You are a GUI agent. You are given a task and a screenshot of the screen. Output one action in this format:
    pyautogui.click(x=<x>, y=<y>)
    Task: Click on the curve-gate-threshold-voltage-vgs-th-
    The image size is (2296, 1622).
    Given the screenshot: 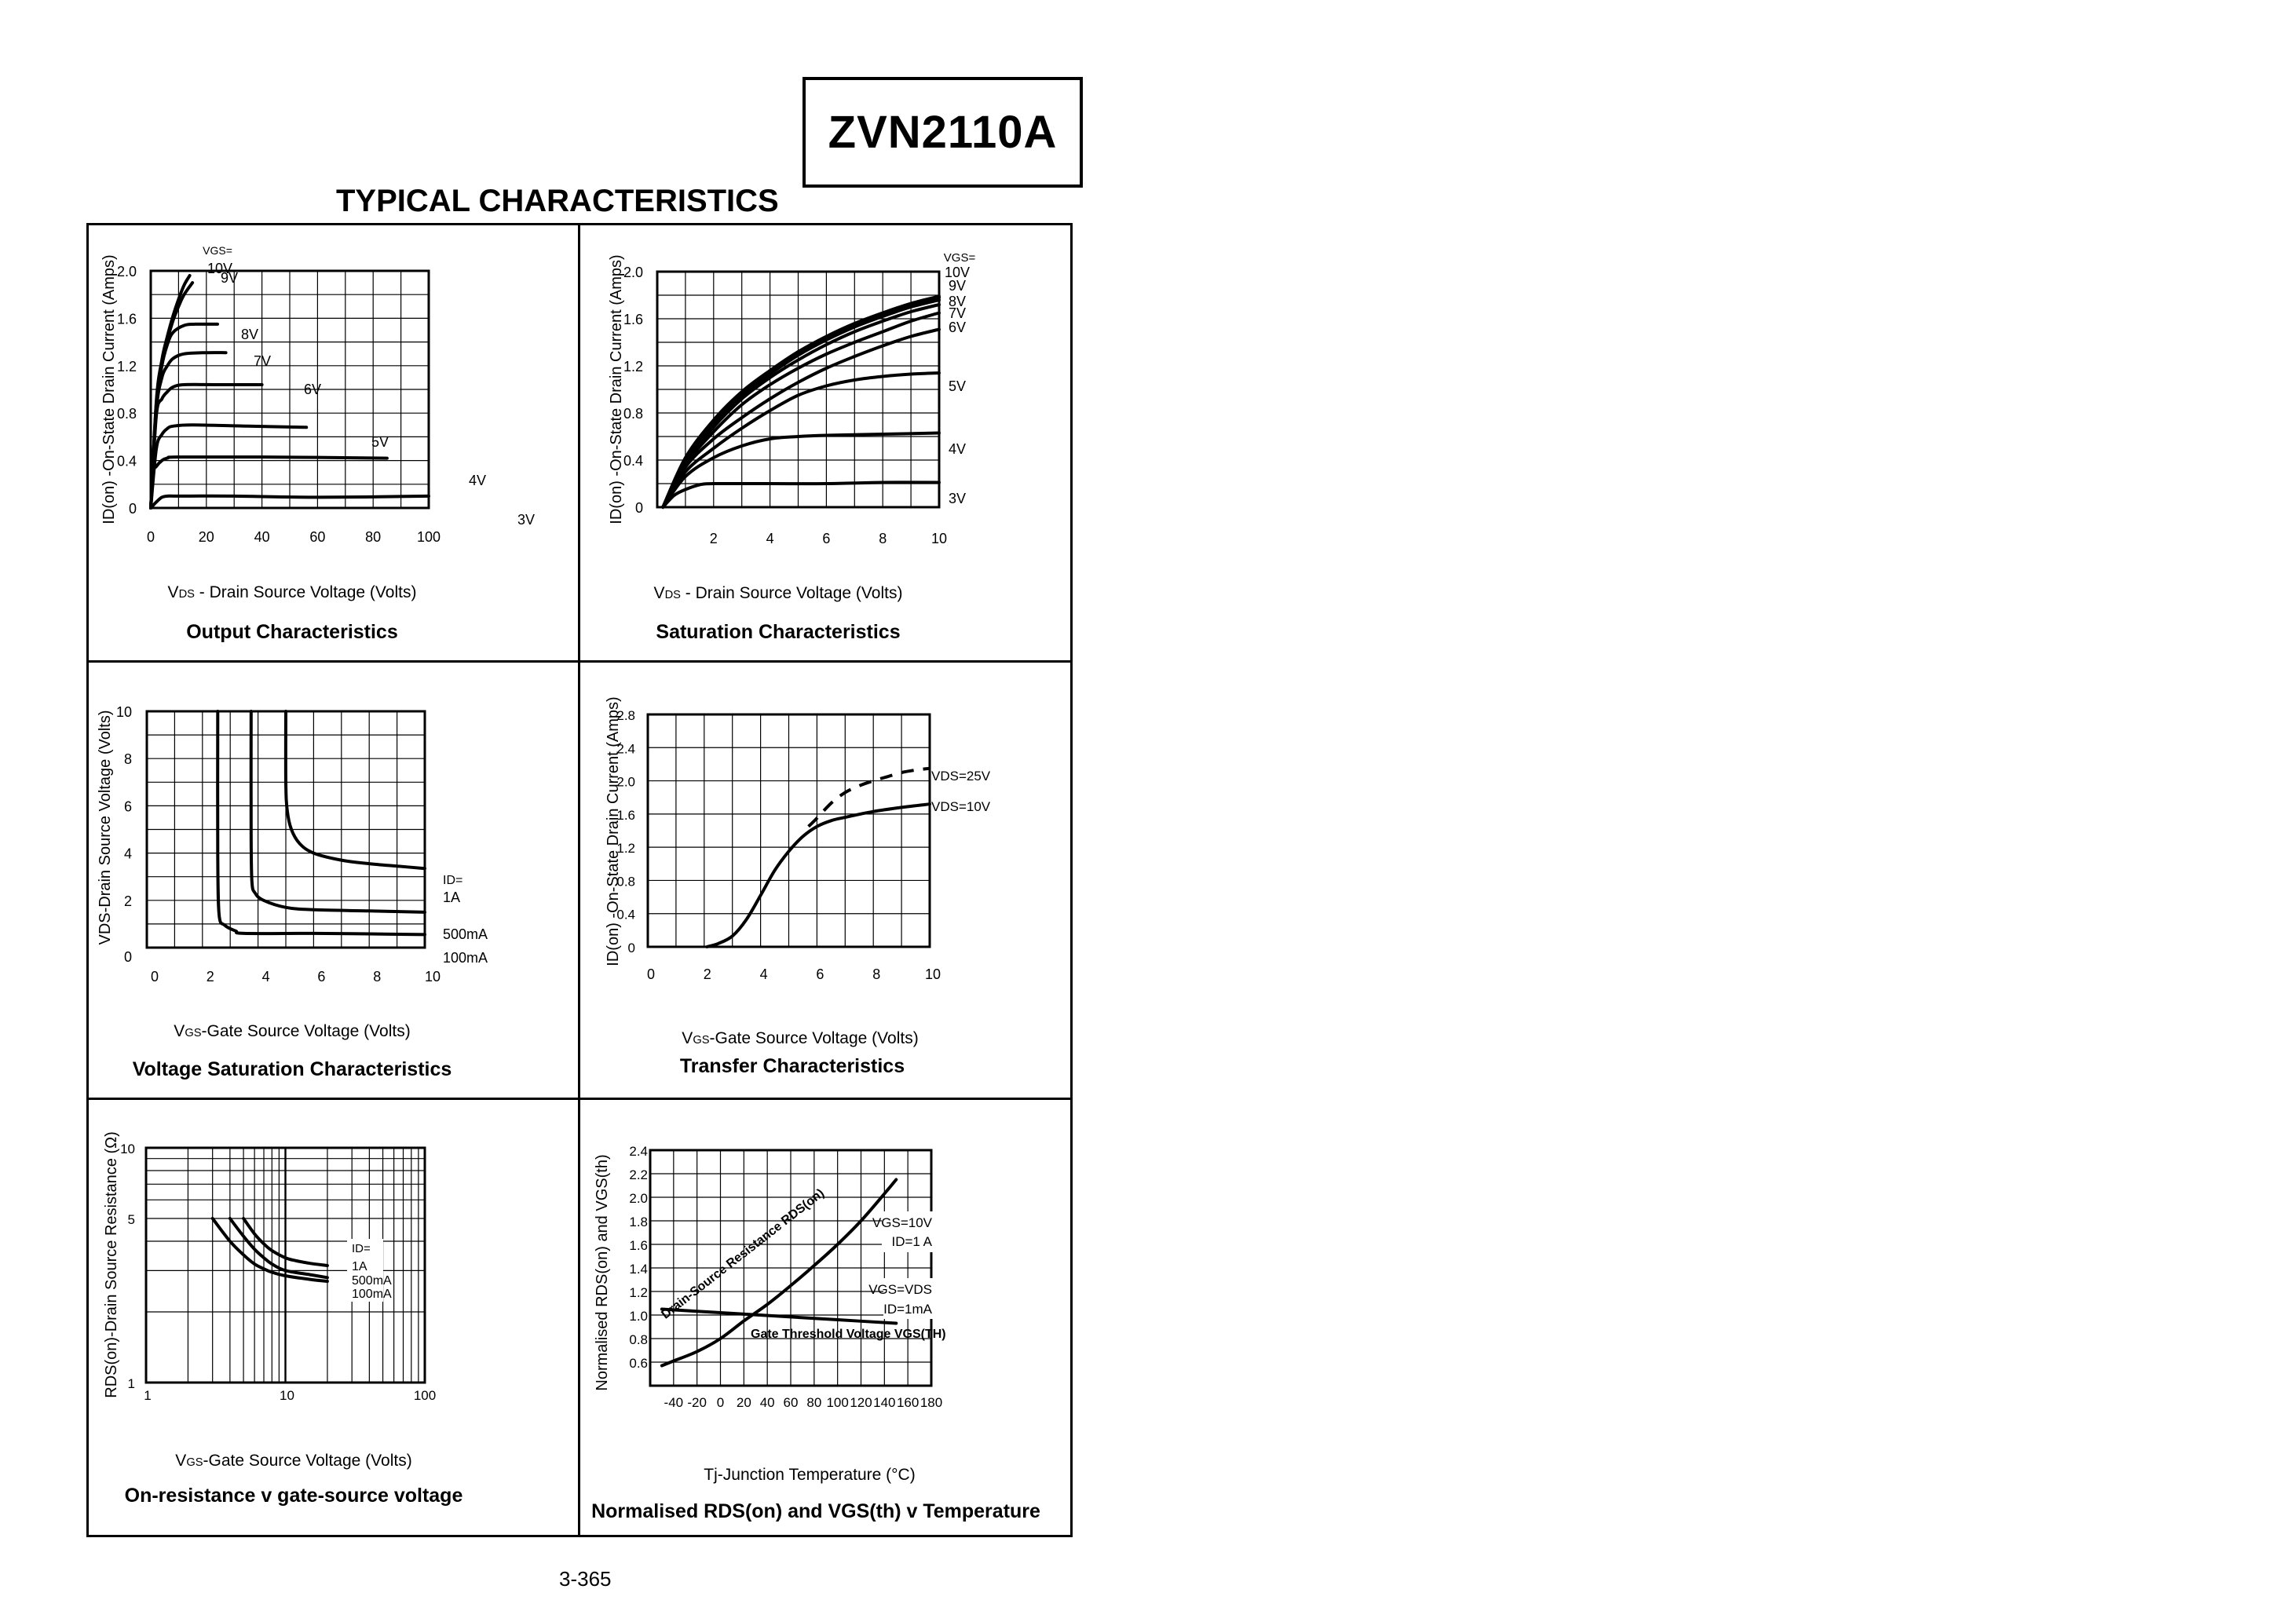 What is the action you would take?
    pyautogui.click(x=779, y=1316)
    